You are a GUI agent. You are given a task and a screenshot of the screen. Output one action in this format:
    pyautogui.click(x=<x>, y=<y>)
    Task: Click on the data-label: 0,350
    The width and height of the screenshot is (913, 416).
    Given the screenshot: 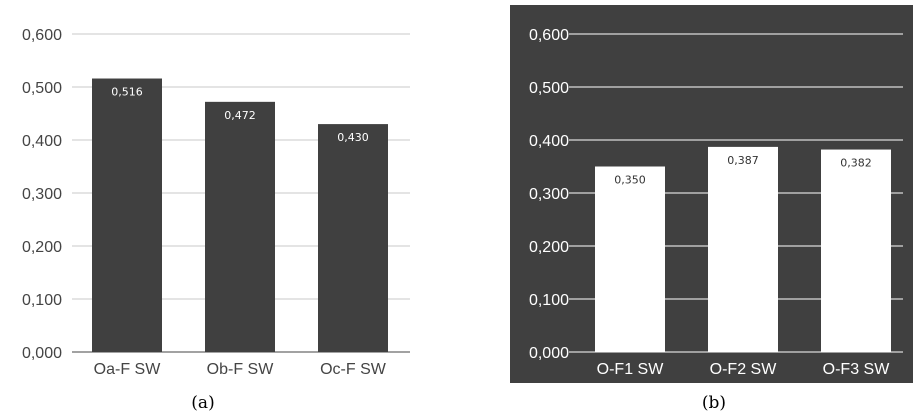 What is the action you would take?
    pyautogui.click(x=630, y=180)
    